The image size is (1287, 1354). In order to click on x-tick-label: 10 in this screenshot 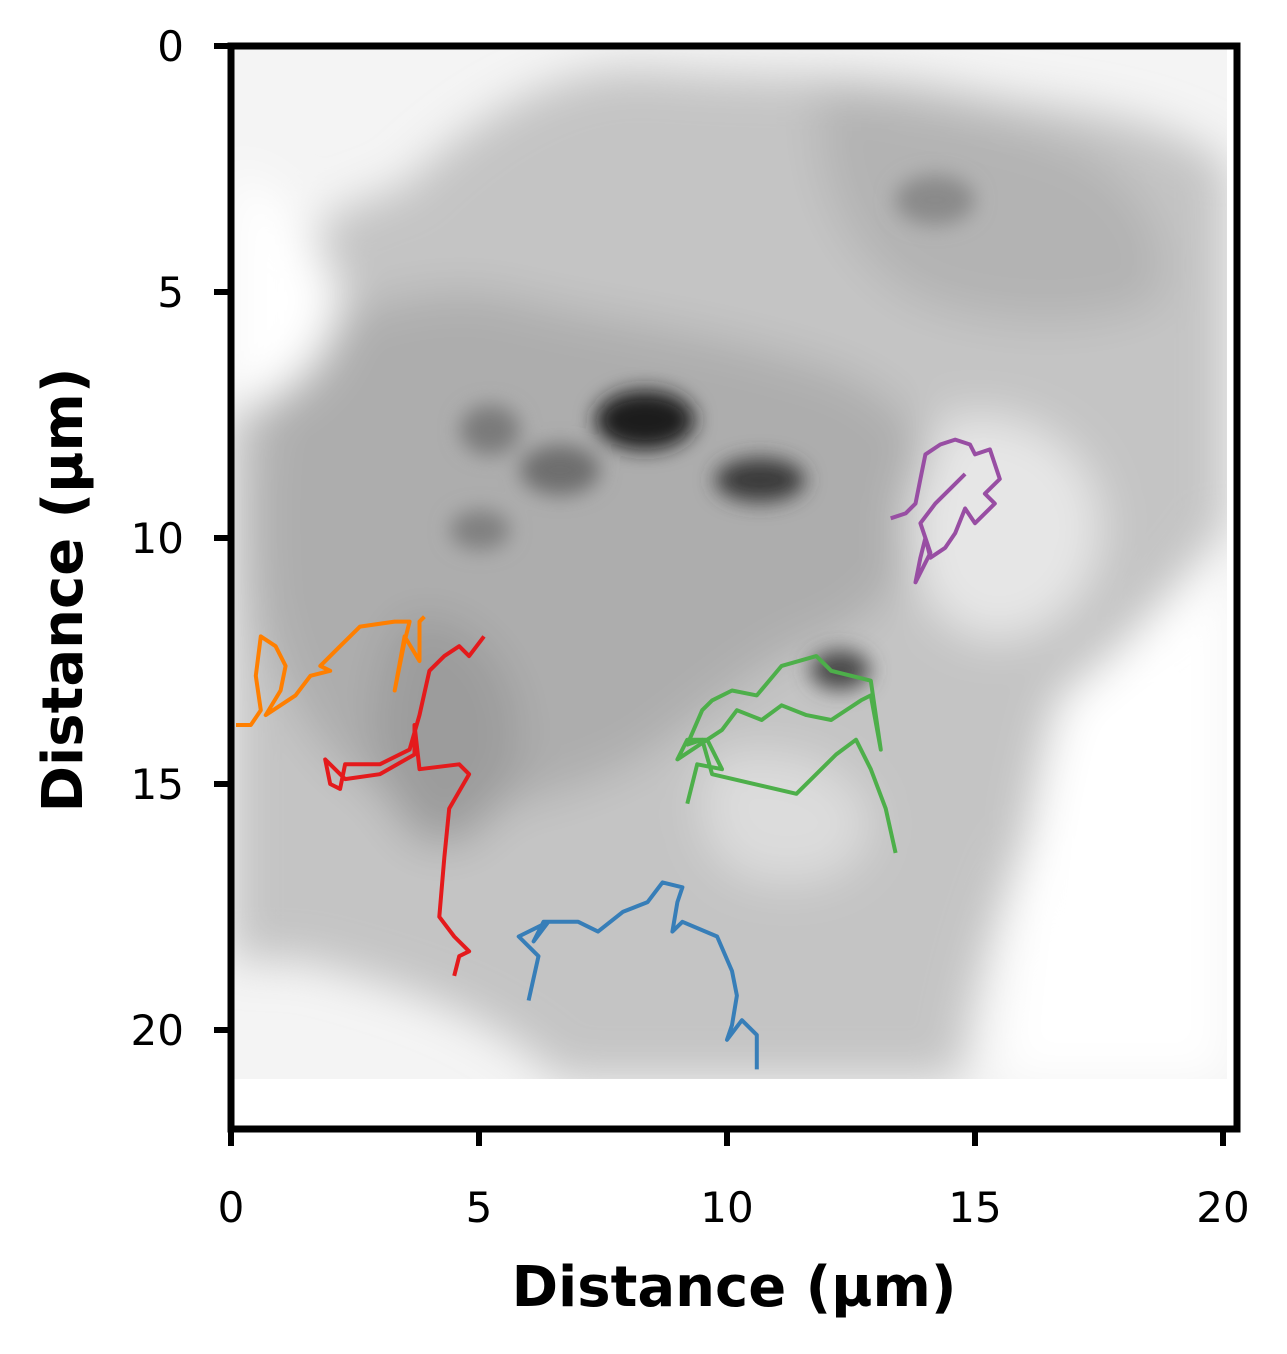, I will do `click(726, 1207)`.